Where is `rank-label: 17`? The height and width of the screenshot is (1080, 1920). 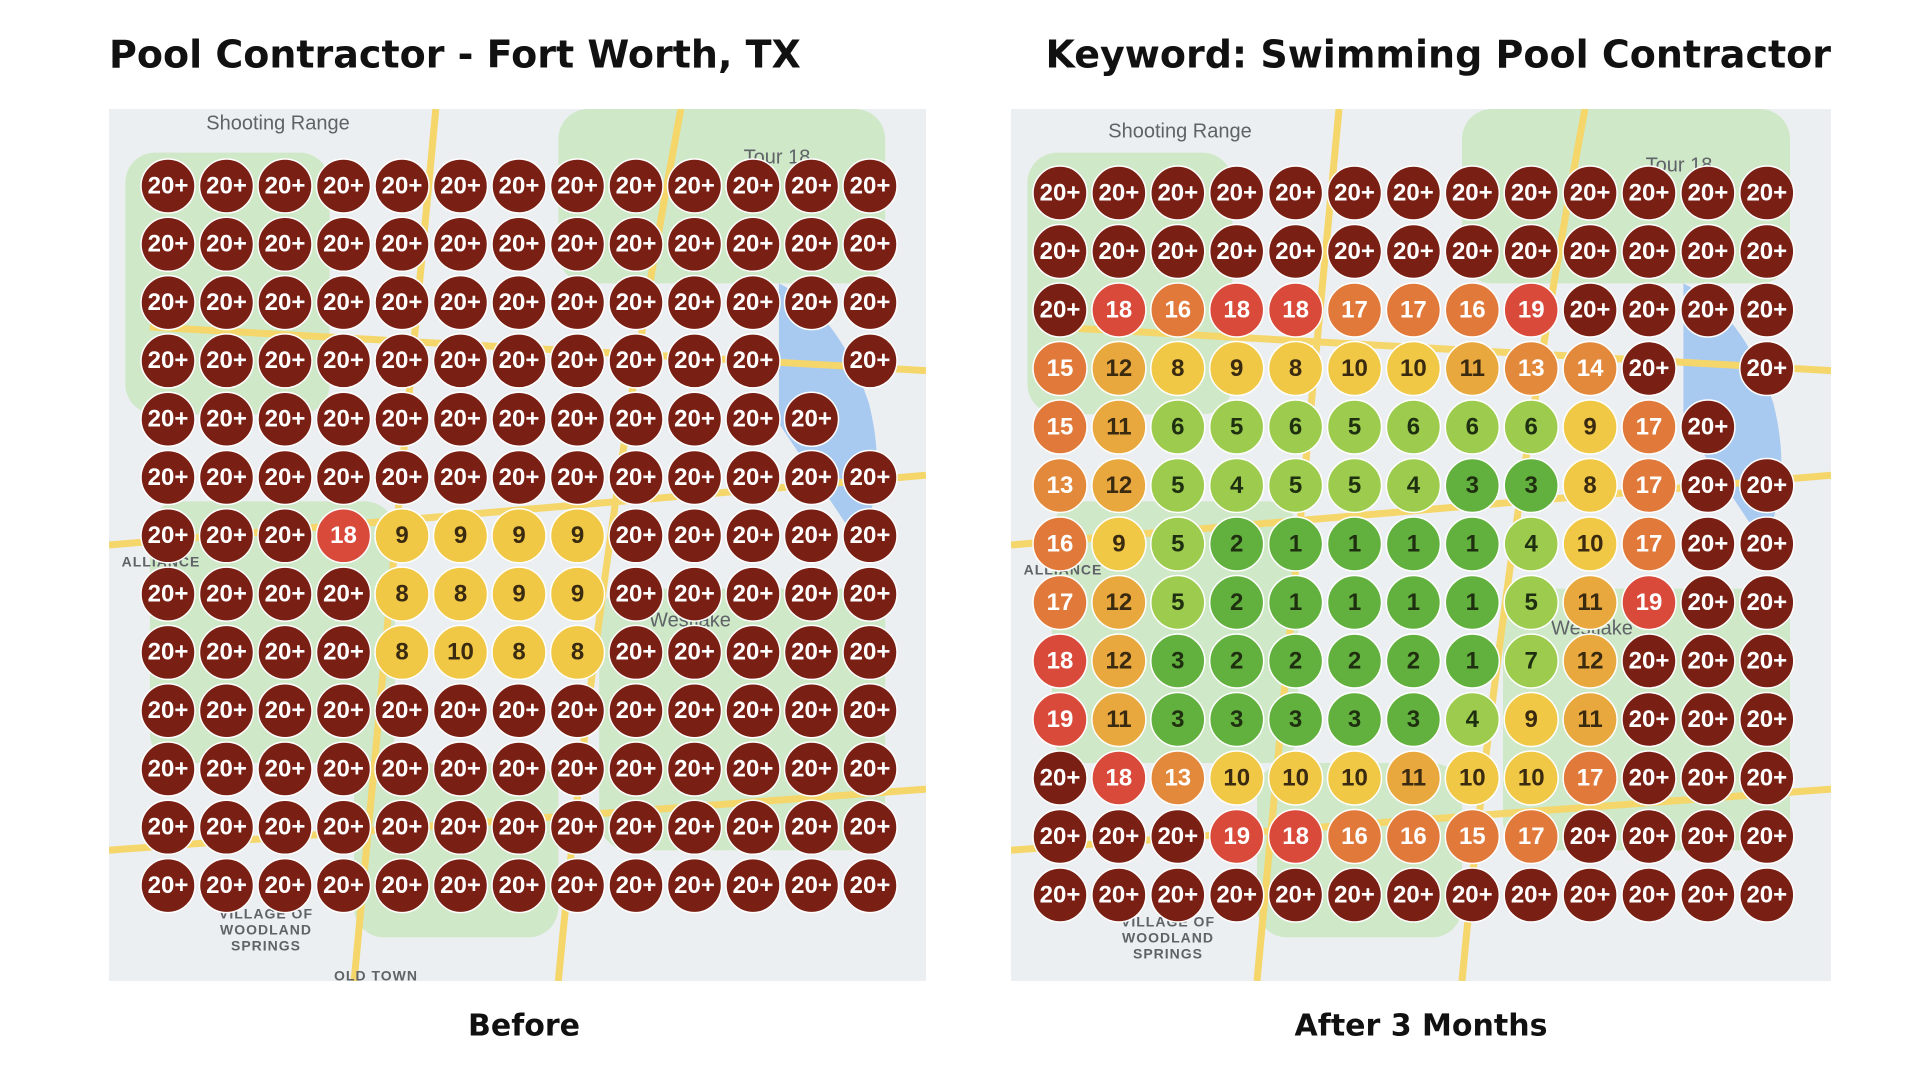 rank-label: 17 is located at coordinates (1531, 836).